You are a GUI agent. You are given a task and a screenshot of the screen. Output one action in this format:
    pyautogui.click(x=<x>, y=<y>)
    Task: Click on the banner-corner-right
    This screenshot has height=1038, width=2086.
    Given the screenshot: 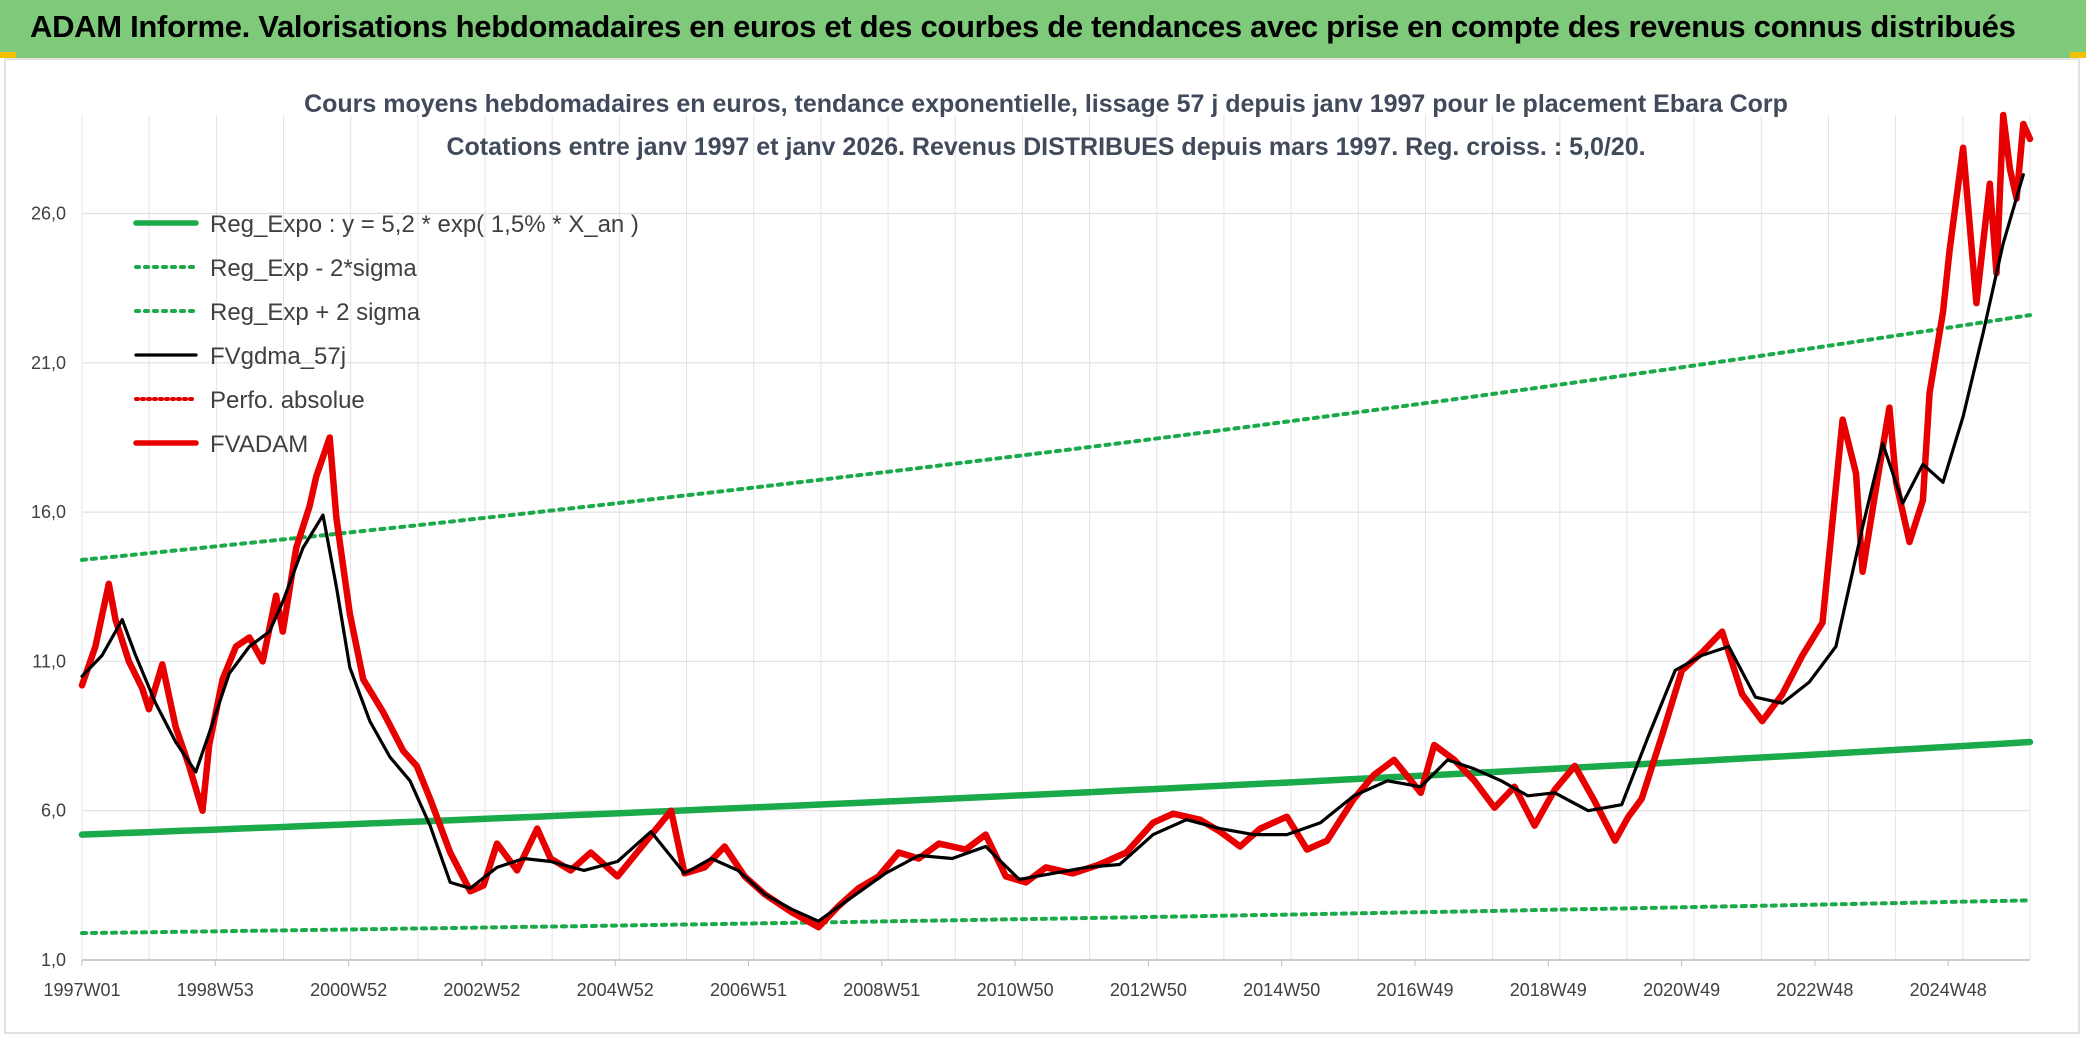 What is the action you would take?
    pyautogui.click(x=2078, y=55)
    